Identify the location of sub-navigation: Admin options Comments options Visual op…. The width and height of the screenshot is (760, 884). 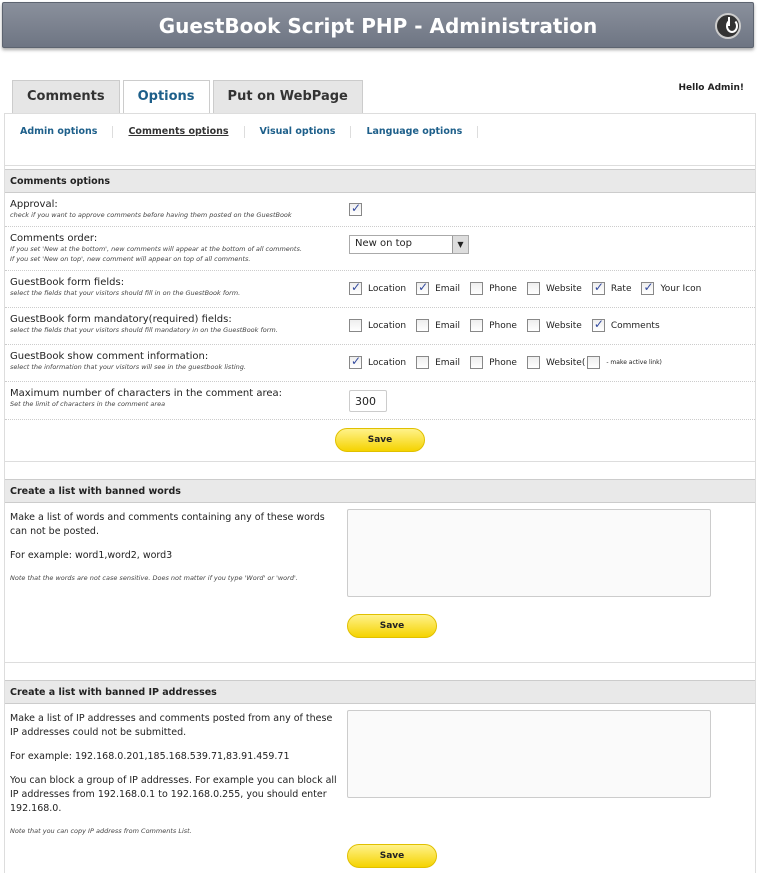
(380, 140).